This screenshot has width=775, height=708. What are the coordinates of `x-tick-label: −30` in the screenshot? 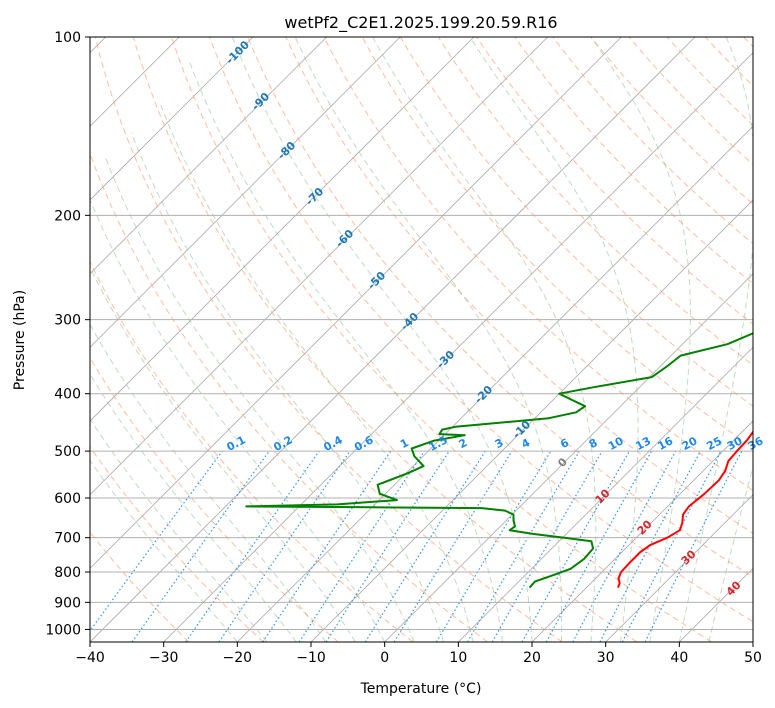 It's located at (164, 658).